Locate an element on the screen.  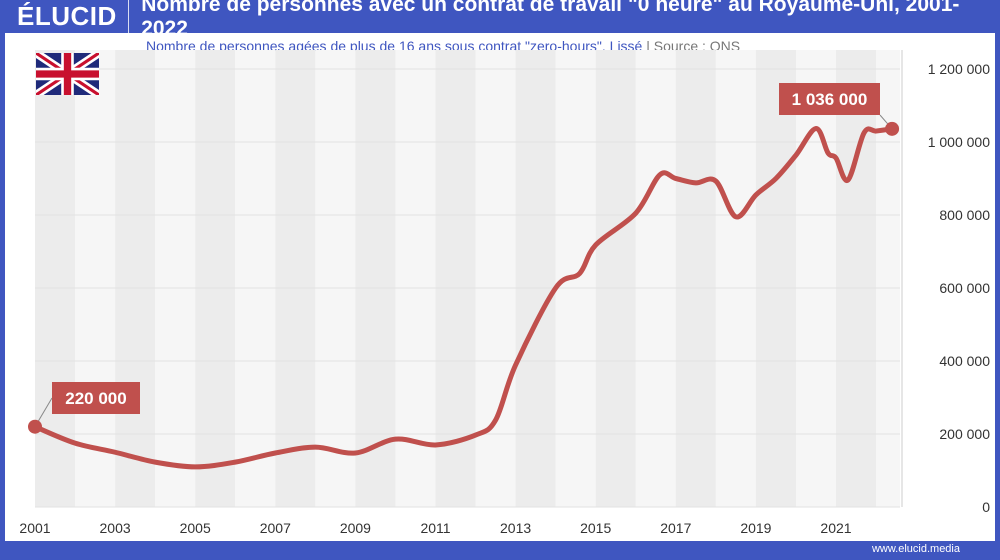
y-tick-label: 800 000 is located at coordinates (964, 215).